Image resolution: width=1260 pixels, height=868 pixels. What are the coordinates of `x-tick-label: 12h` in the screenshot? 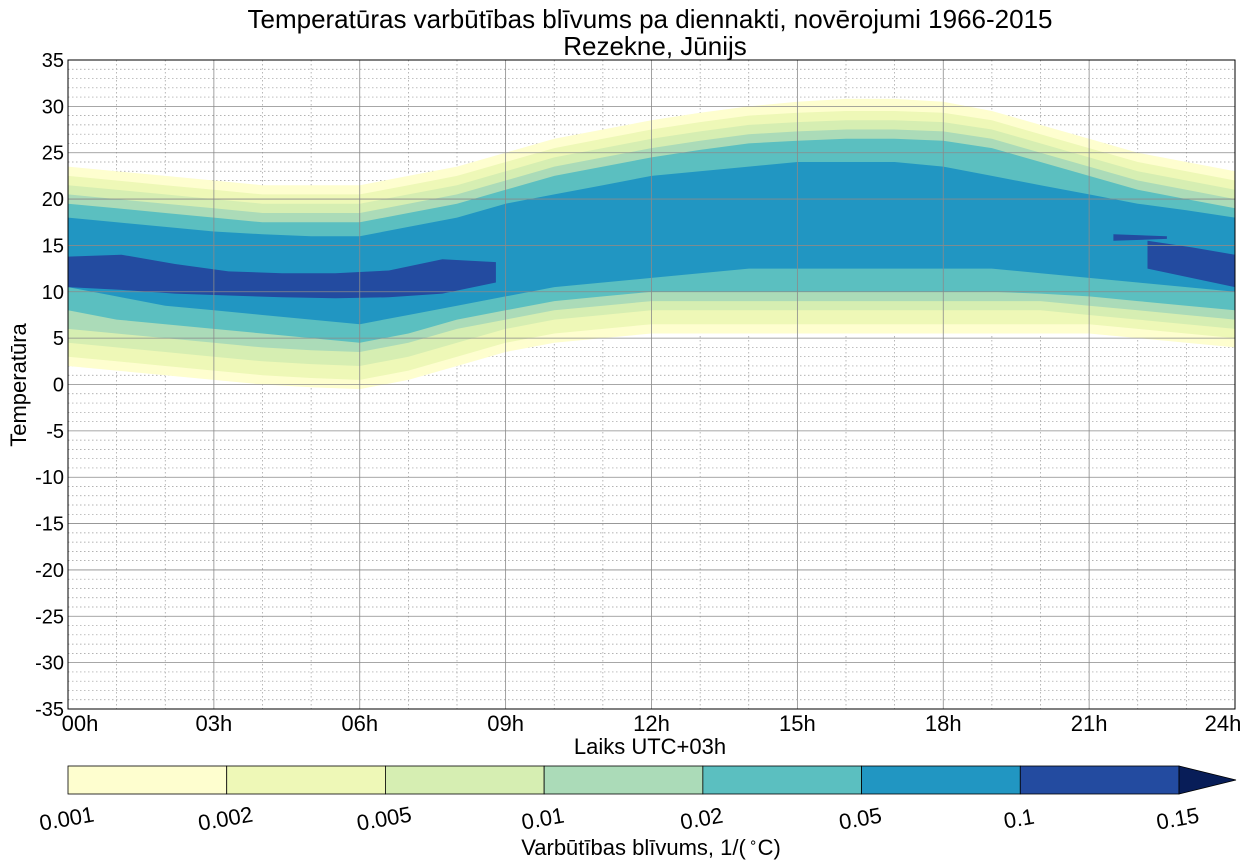 It's located at (651, 723).